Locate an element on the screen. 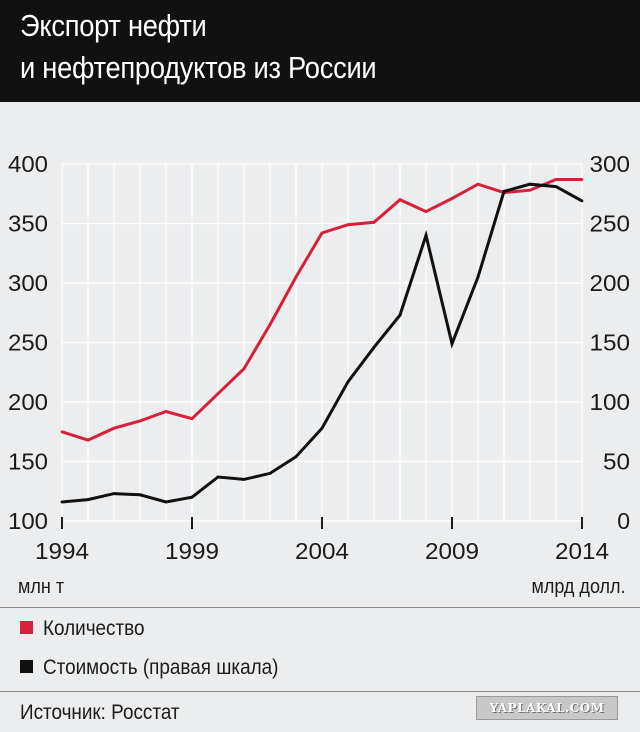 The image size is (640, 732). legend-swatch-quantity is located at coordinates (26, 627).